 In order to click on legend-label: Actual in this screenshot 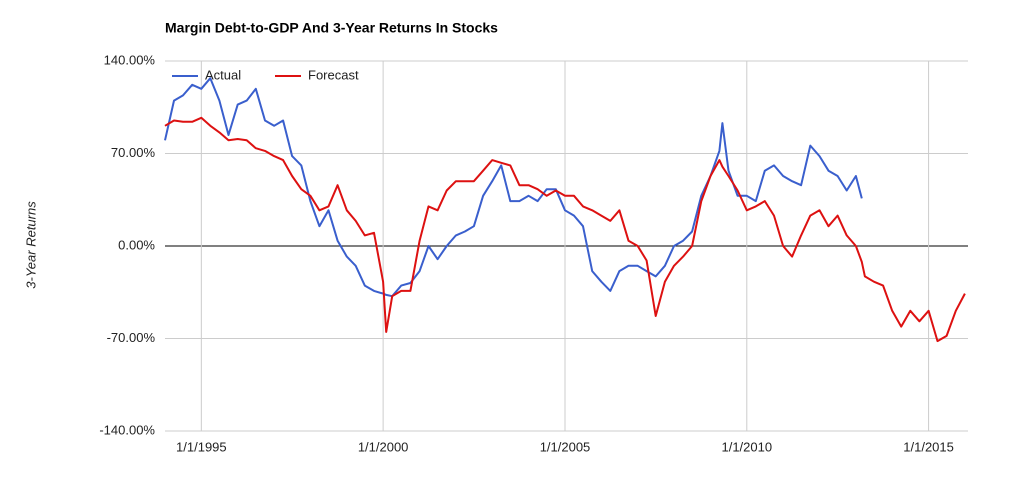, I will do `click(223, 74)`.